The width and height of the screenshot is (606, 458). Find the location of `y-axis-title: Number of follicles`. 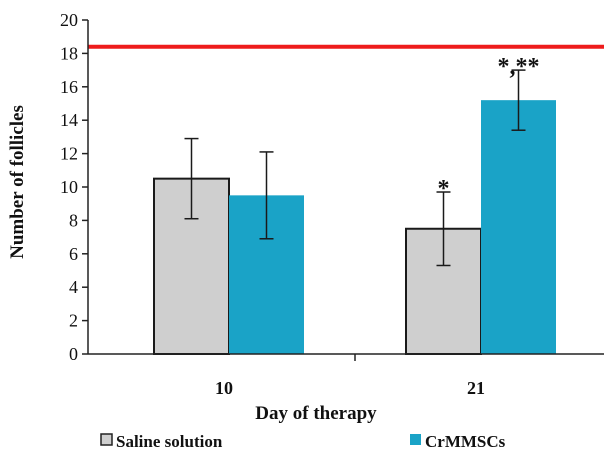

y-axis-title: Number of follicles is located at coordinates (17, 182).